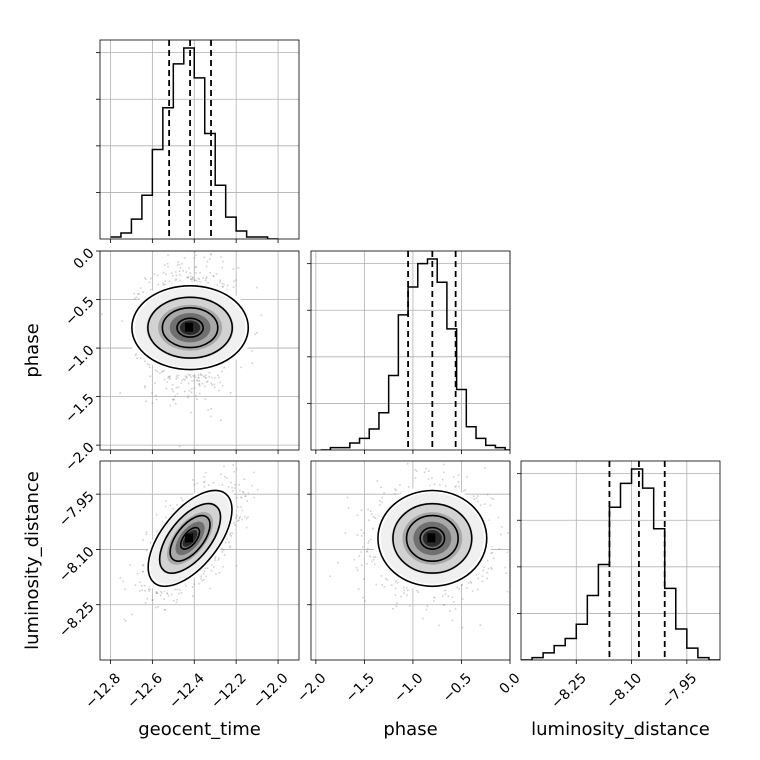  I want to click on xtick-label-geocent_time-2: −12.4, so click(187, 691).